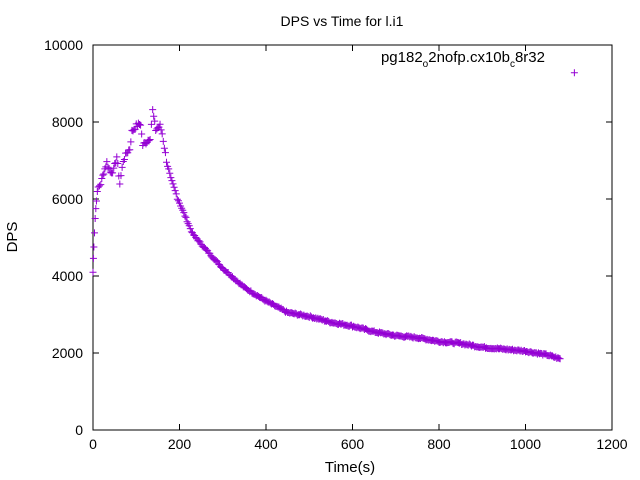 The width and height of the screenshot is (640, 480). Describe the element at coordinates (439, 444) in the screenshot. I see `x-tick-label: 800` at that location.